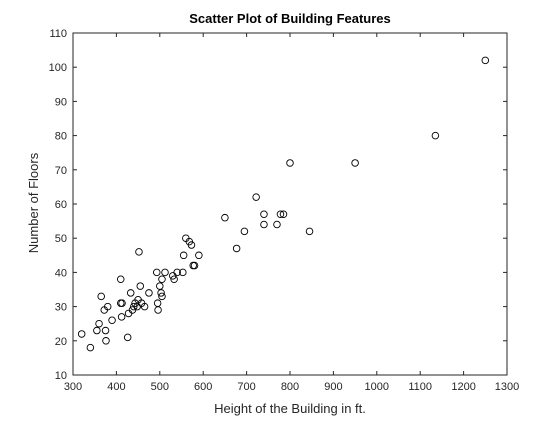 The width and height of the screenshot is (560, 425). Describe the element at coordinates (507, 387) in the screenshot. I see `x-tick-label: 1300` at that location.